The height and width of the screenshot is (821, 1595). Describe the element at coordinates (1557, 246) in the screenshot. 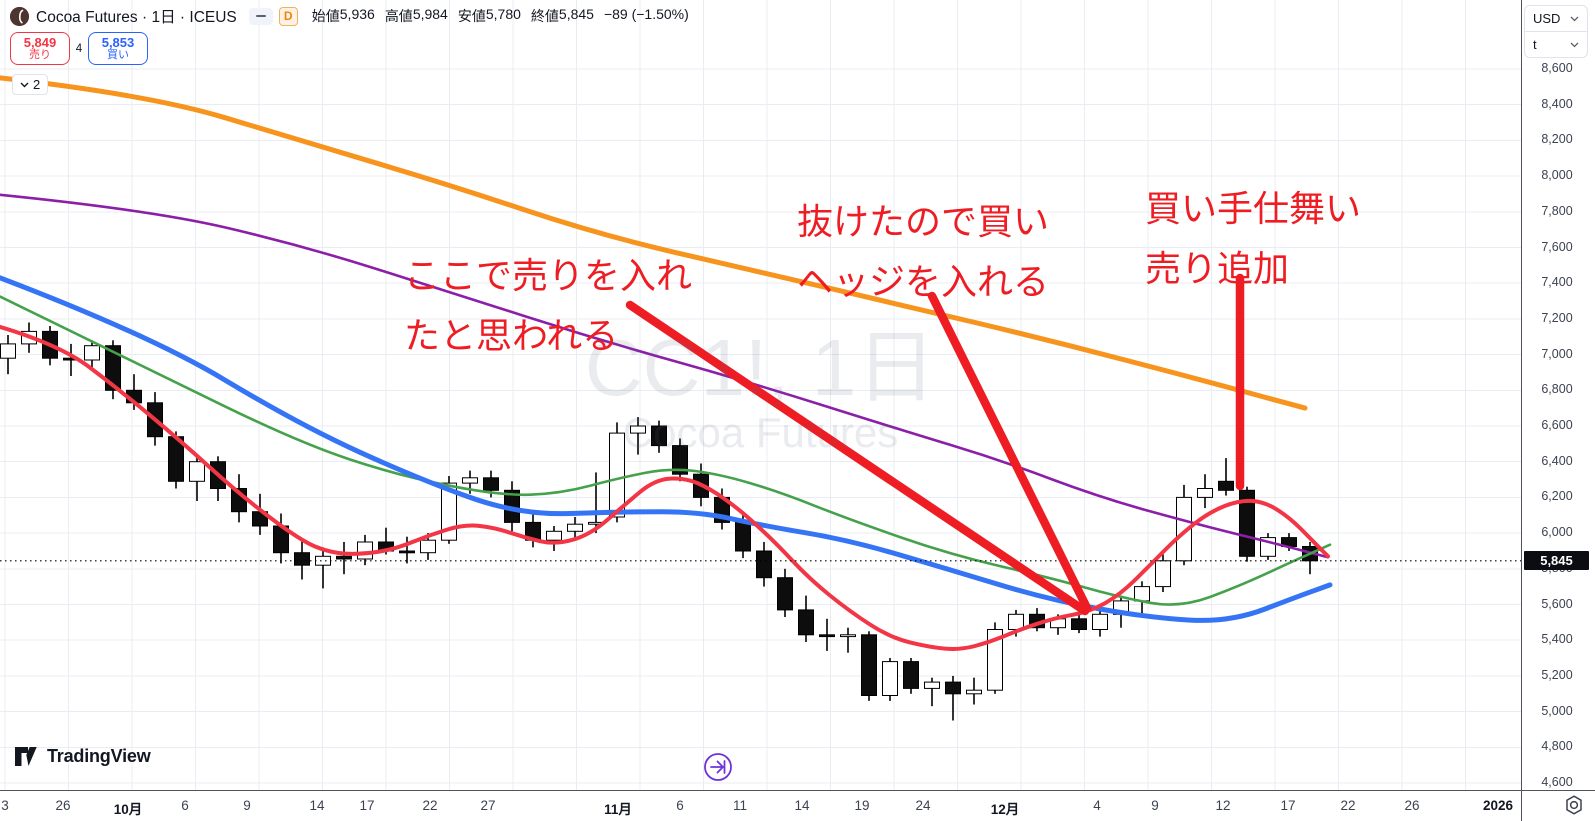

I see `price-tick: 7,600` at that location.